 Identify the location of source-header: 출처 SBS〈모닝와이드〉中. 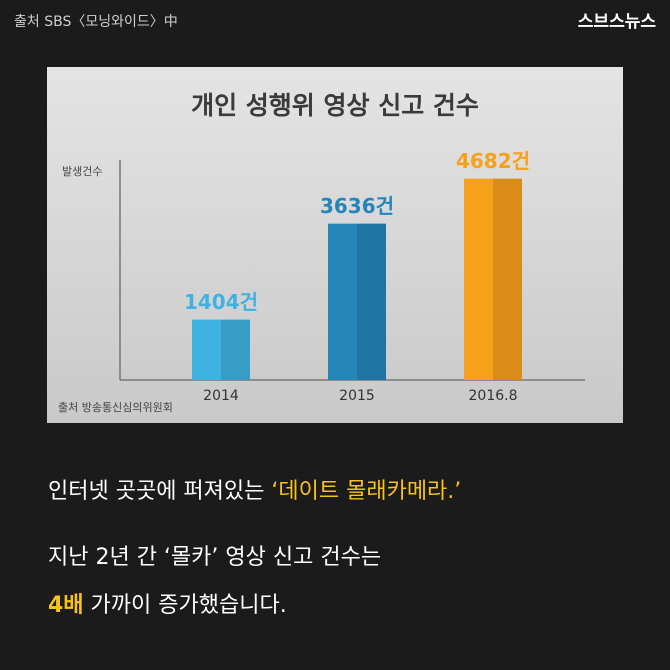
(96, 22).